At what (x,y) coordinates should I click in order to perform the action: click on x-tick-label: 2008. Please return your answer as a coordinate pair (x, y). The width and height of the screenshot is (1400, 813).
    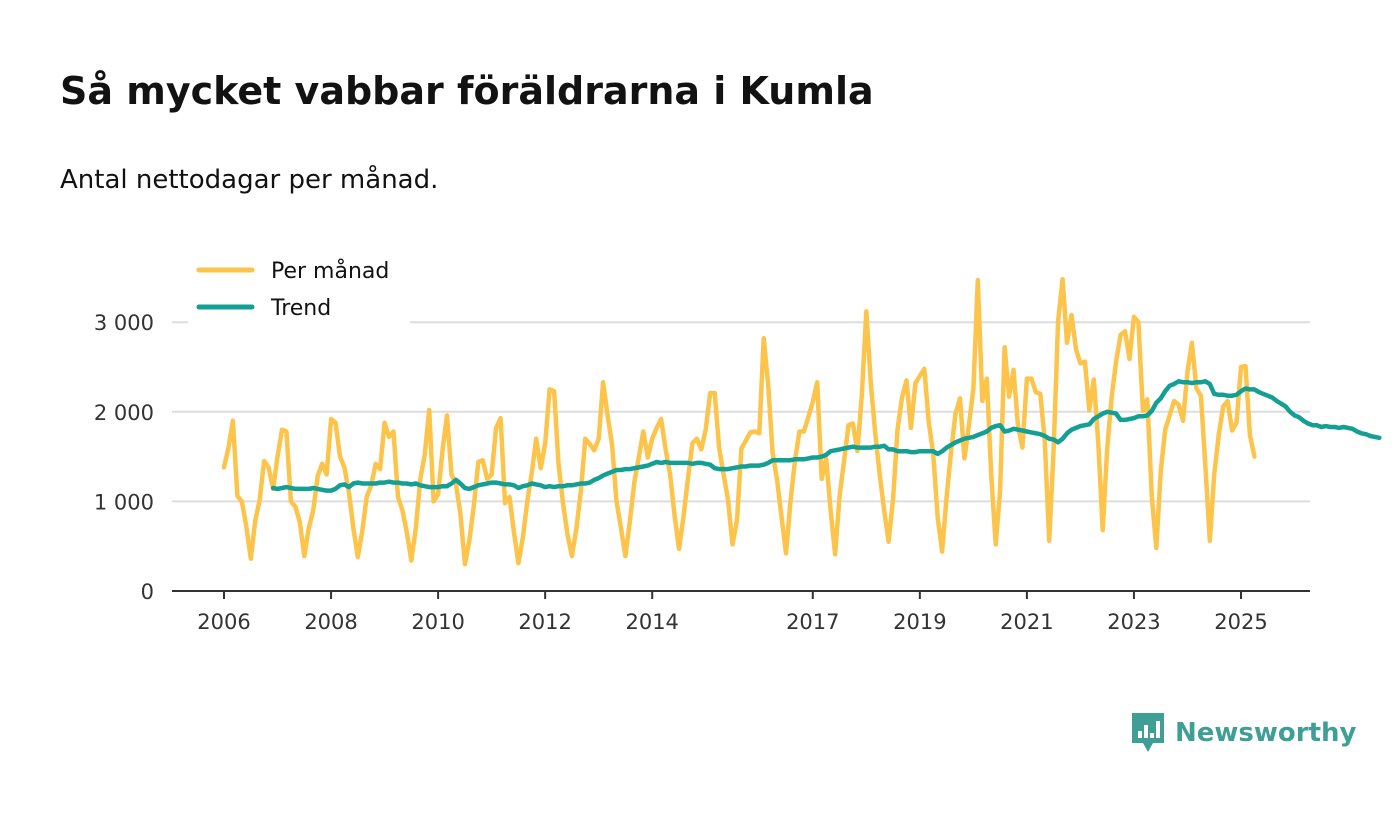
    Looking at the image, I should click on (330, 622).